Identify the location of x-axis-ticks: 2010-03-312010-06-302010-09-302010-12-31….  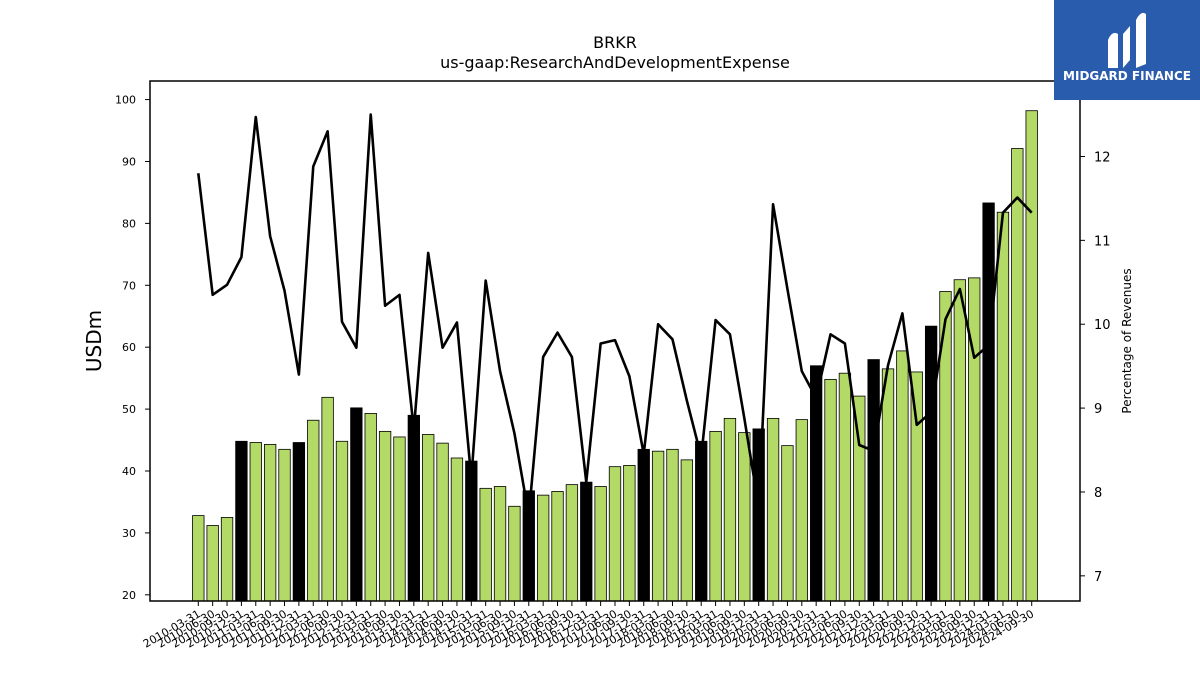
(588, 626).